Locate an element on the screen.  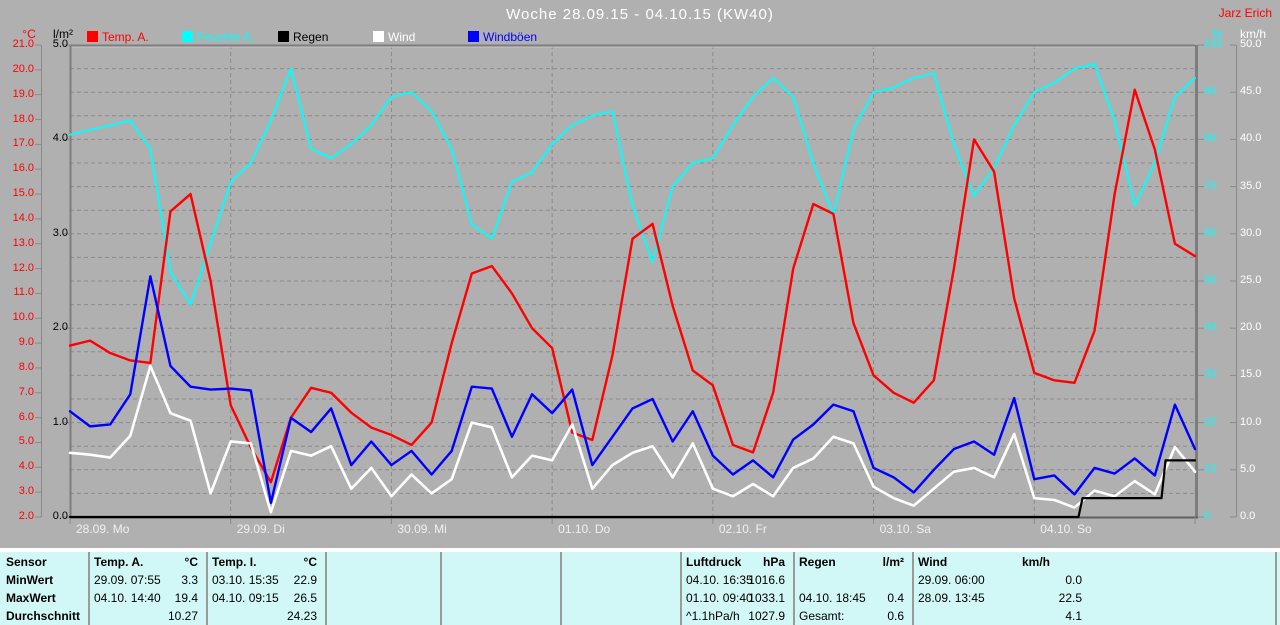
table-cell-value: 24.23 is located at coordinates (301, 616).